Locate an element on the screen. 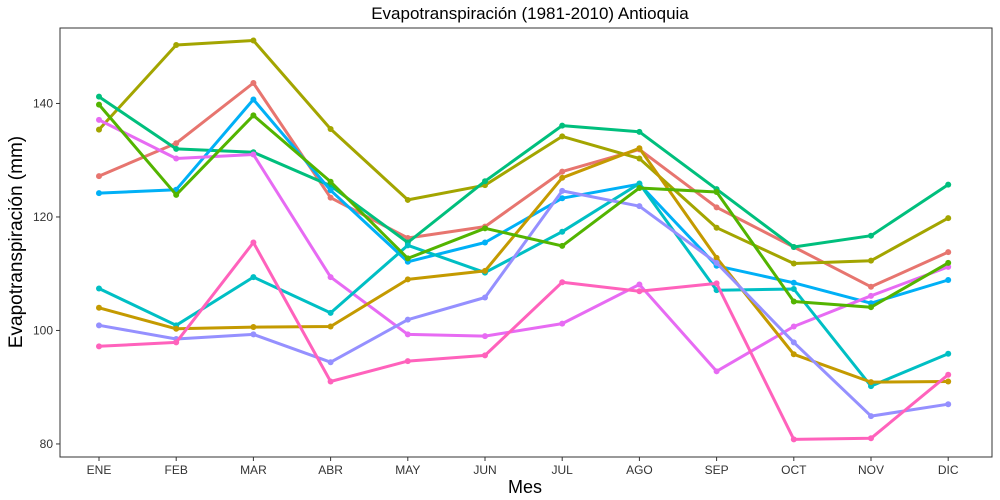  chart-title: Evapotranspiración (1981-2010) Antioquia is located at coordinates (530, 13).